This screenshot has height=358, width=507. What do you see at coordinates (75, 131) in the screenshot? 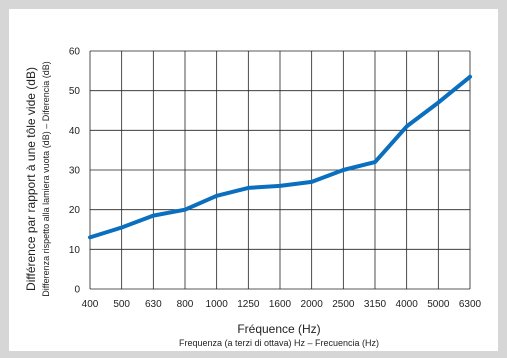
I see `y-tick-label: 40` at bounding box center [75, 131].